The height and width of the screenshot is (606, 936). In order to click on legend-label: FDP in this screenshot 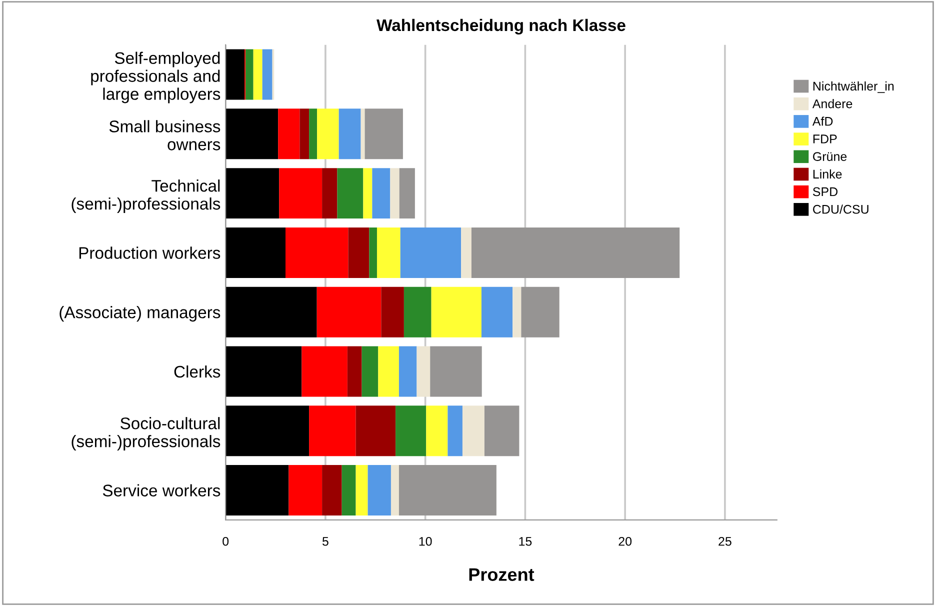, I will do `click(825, 139)`.